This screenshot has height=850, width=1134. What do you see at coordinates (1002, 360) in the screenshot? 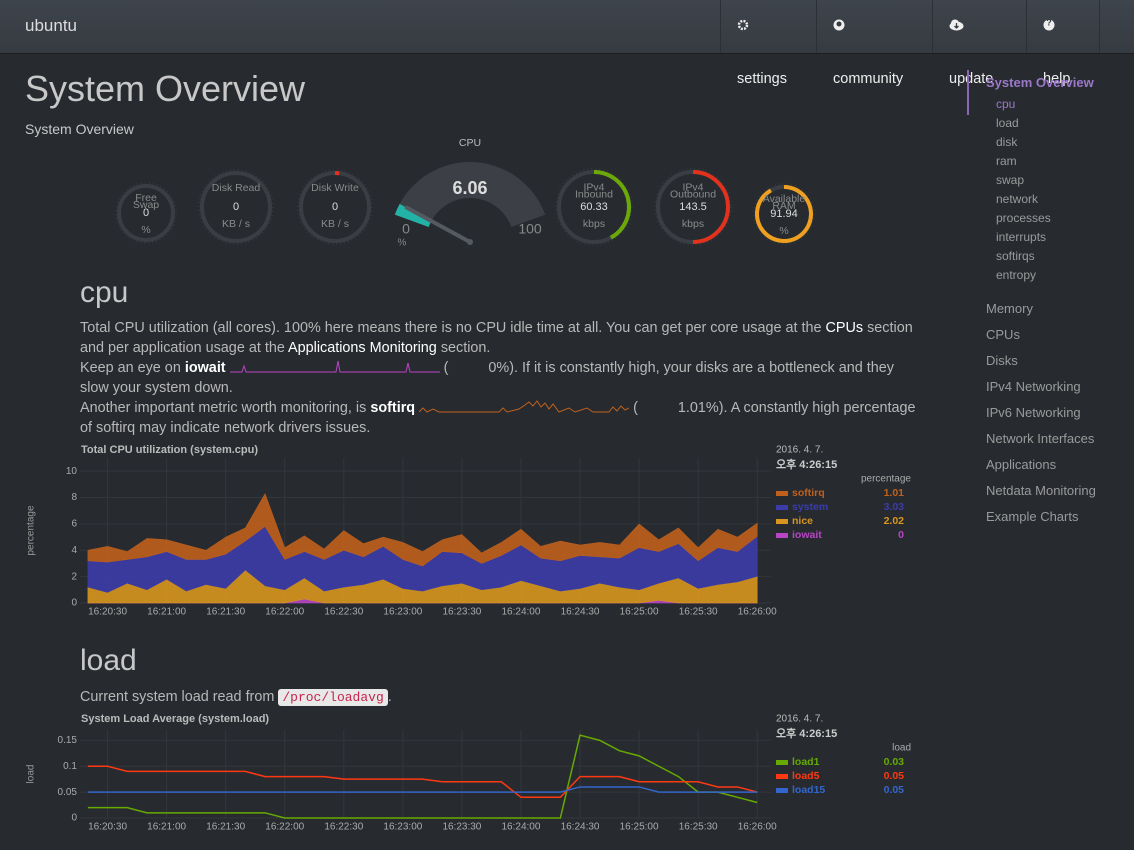
I see `sidebar-item: Disks` at bounding box center [1002, 360].